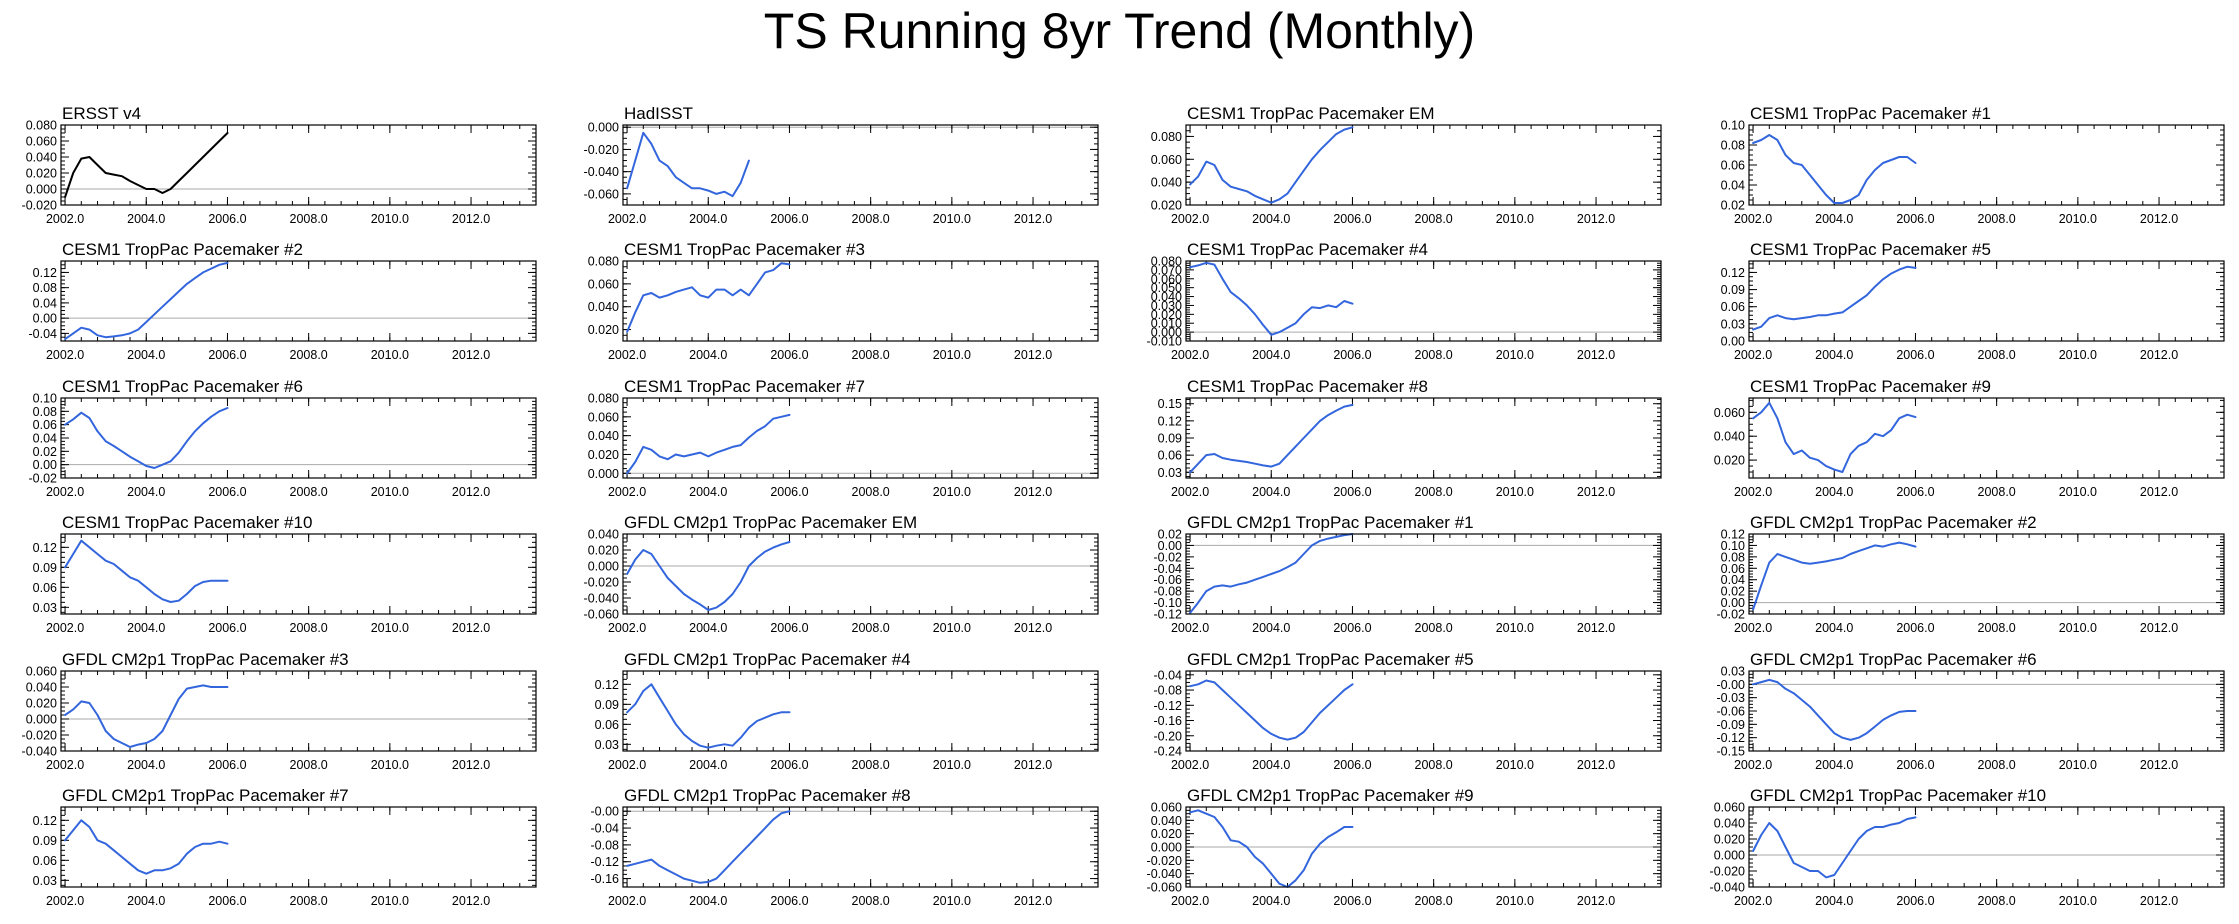 This screenshot has width=2239, height=924. I want to click on y-tick-label: 0.08, so click(45, 288).